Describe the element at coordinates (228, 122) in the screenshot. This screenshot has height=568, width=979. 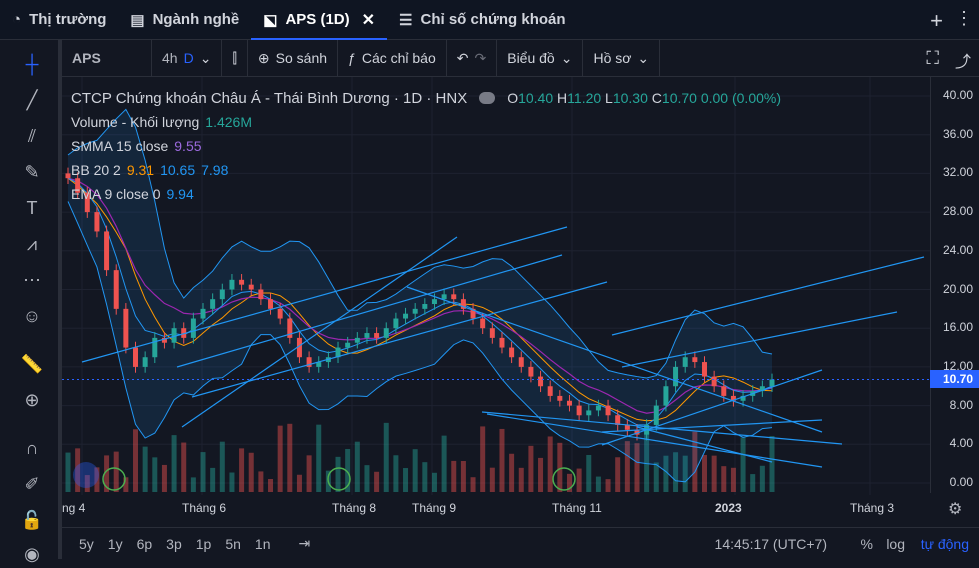
I see `volume-value: 1.426M` at that location.